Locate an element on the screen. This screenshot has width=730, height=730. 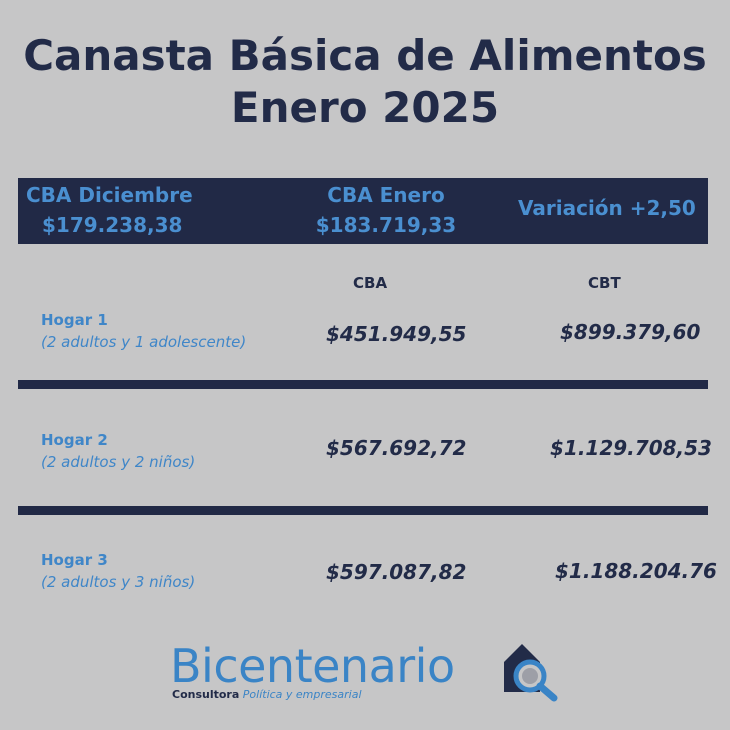
cba-value-hogar-1: $451.949,55 is located at coordinates (396, 334).